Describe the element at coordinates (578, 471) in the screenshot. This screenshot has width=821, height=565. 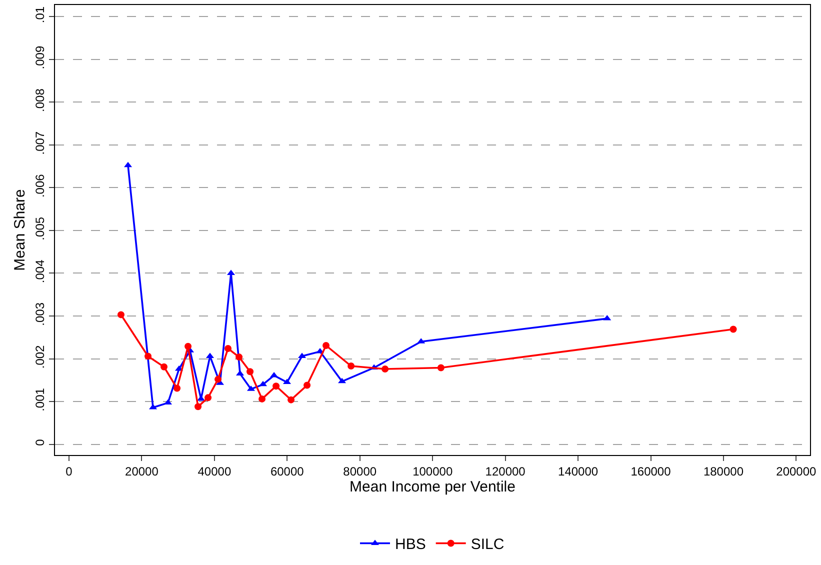
I see `x-tick-label: 140000` at that location.